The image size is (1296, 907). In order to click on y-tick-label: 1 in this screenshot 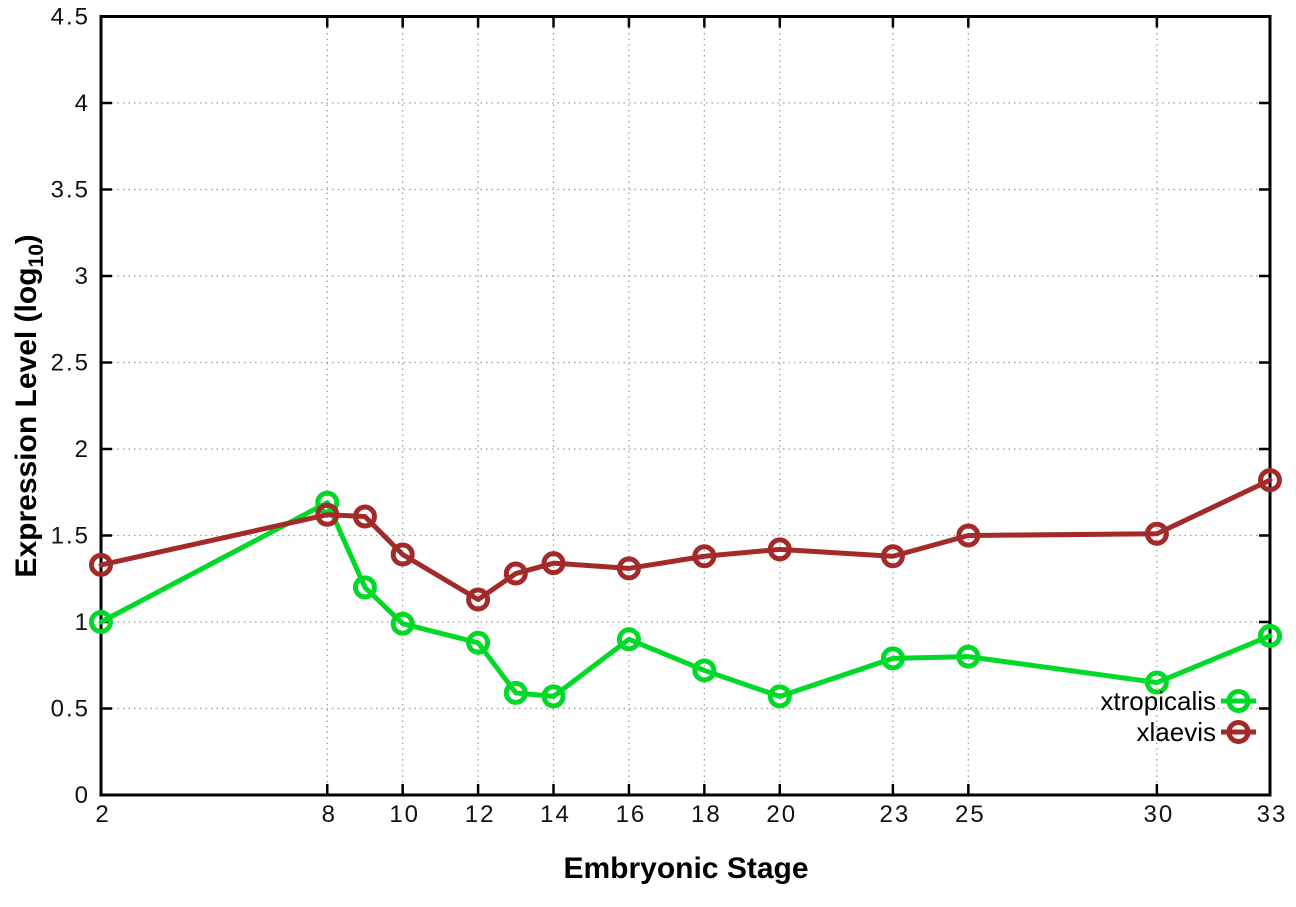, I will do `click(82, 622)`.